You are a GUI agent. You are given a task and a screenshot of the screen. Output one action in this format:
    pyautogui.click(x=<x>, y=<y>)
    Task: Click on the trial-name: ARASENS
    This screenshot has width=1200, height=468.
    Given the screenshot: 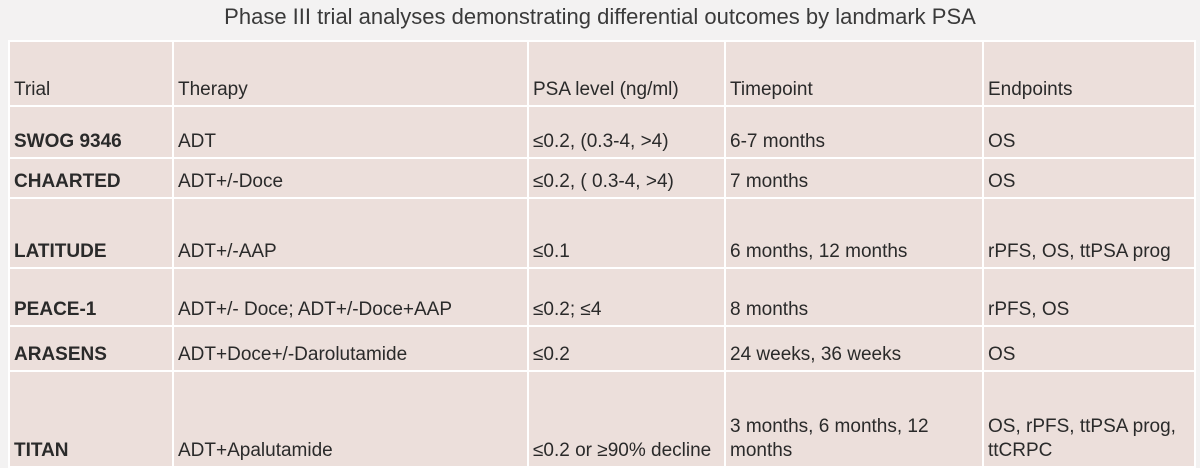 What is the action you would take?
    pyautogui.click(x=91, y=348)
    